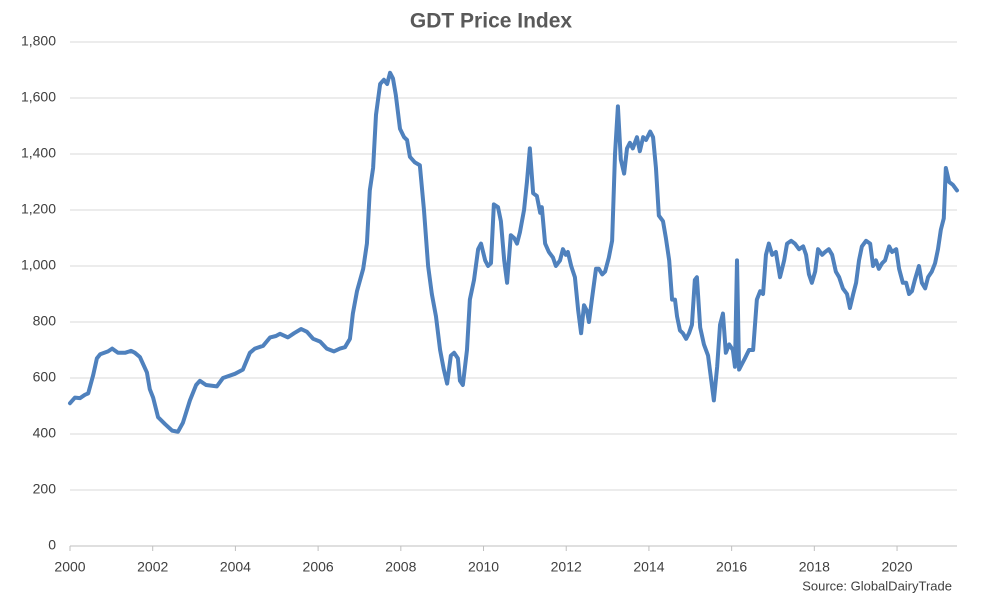 This screenshot has height=601, width=982. I want to click on y-tick-label: 1,400, so click(38, 153).